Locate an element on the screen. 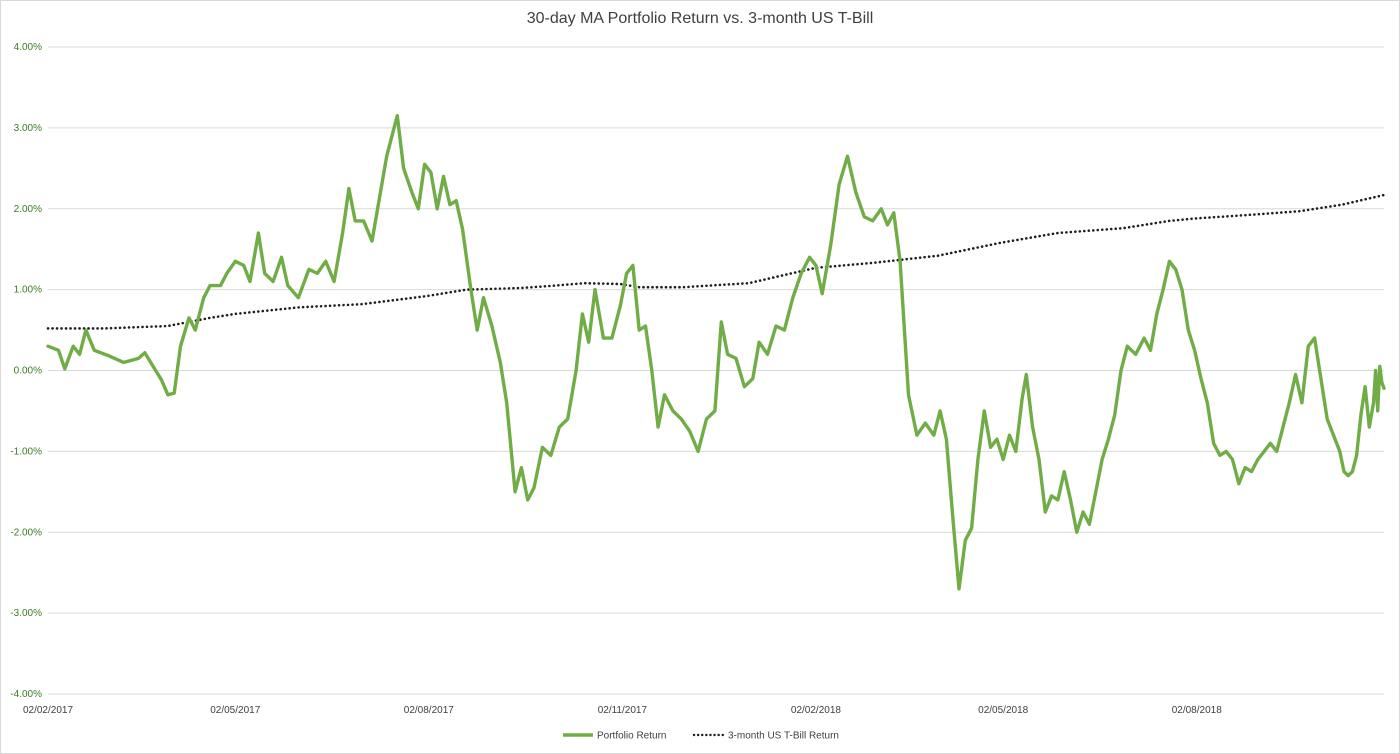  x-tick-label: 02/08/2017 is located at coordinates (429, 710).